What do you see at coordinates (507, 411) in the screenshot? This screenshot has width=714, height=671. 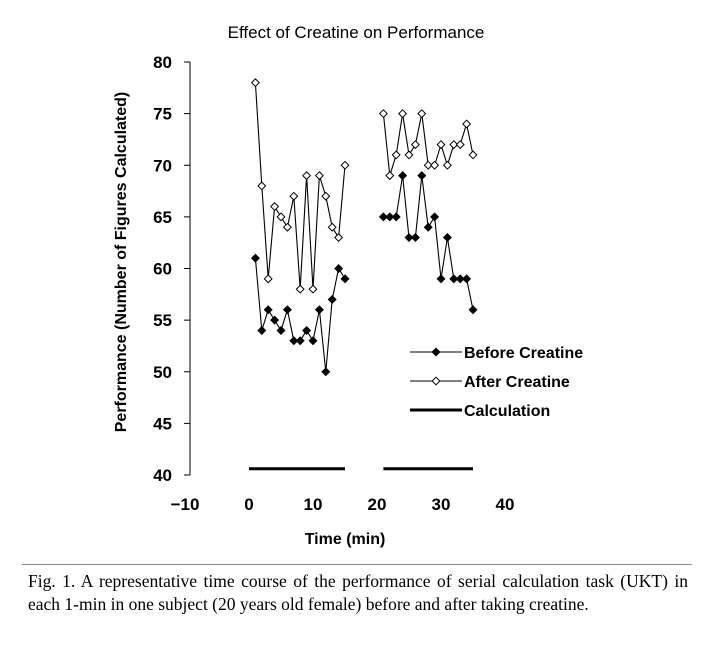 I see `legend-label: Calculation` at bounding box center [507, 411].